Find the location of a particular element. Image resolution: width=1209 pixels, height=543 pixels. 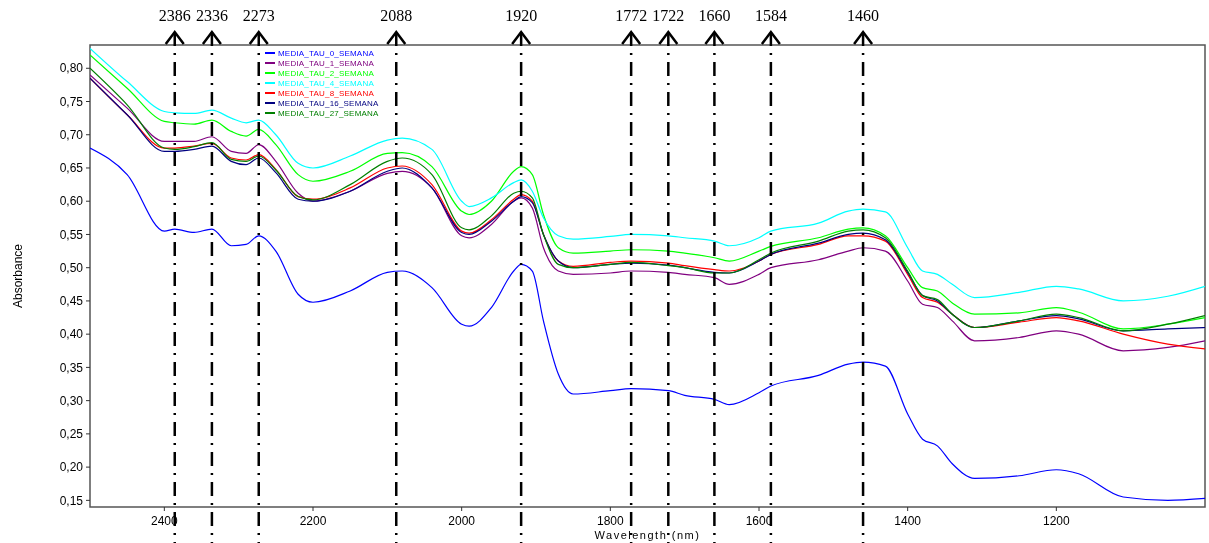

x-axis-title: Wavelength (nm) is located at coordinates (647, 535).